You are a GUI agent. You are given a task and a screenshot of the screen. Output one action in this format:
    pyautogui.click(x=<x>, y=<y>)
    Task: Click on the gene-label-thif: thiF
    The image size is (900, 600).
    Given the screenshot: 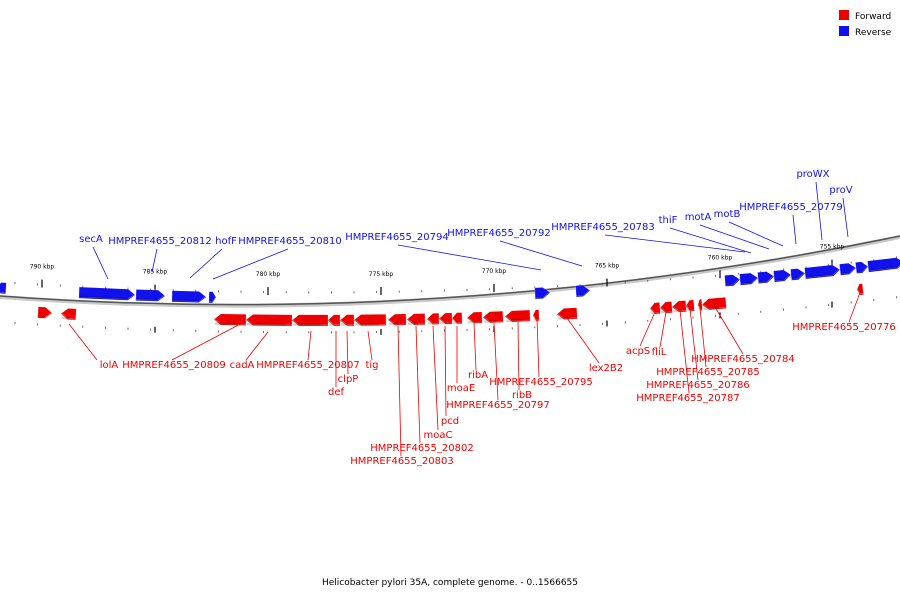 What is the action you would take?
    pyautogui.click(x=668, y=220)
    